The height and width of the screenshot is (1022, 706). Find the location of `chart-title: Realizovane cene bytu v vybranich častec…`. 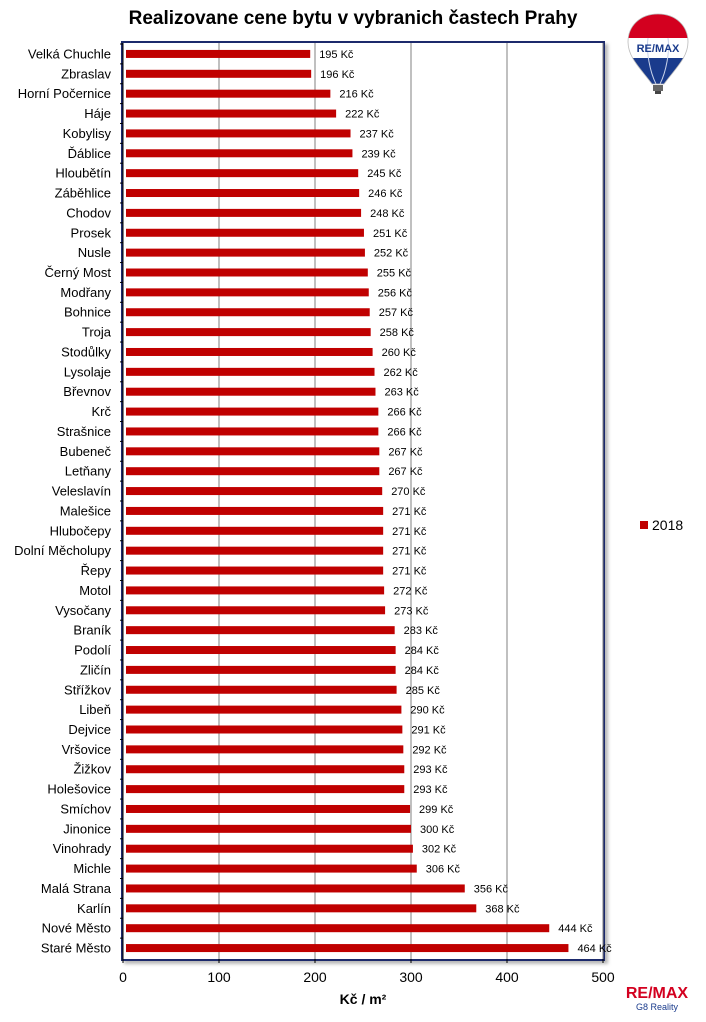

chart-title: Realizovane cene bytu v vybranich častec… is located at coordinates (353, 18).